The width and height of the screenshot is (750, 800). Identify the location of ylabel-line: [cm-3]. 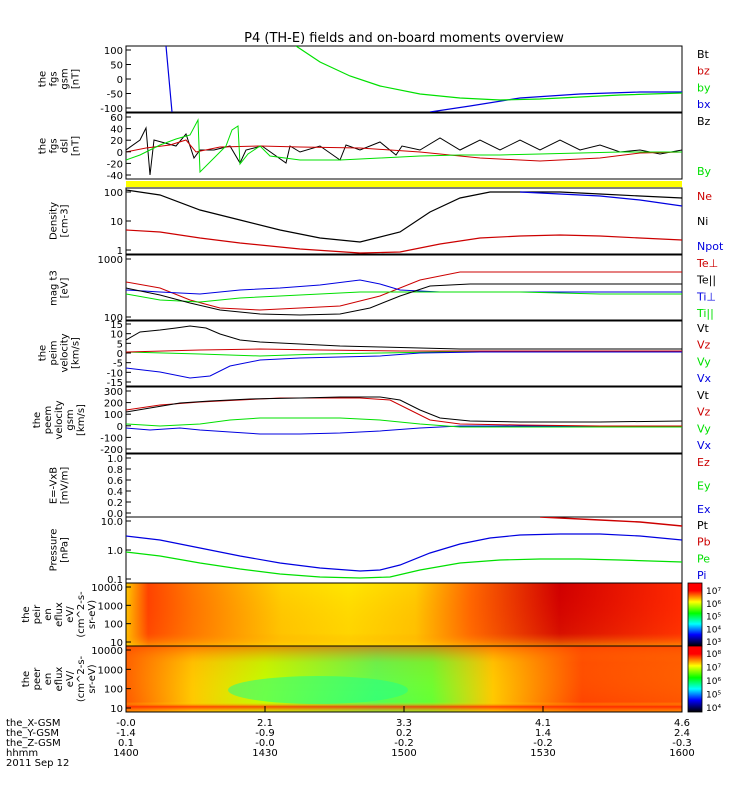
(65, 220).